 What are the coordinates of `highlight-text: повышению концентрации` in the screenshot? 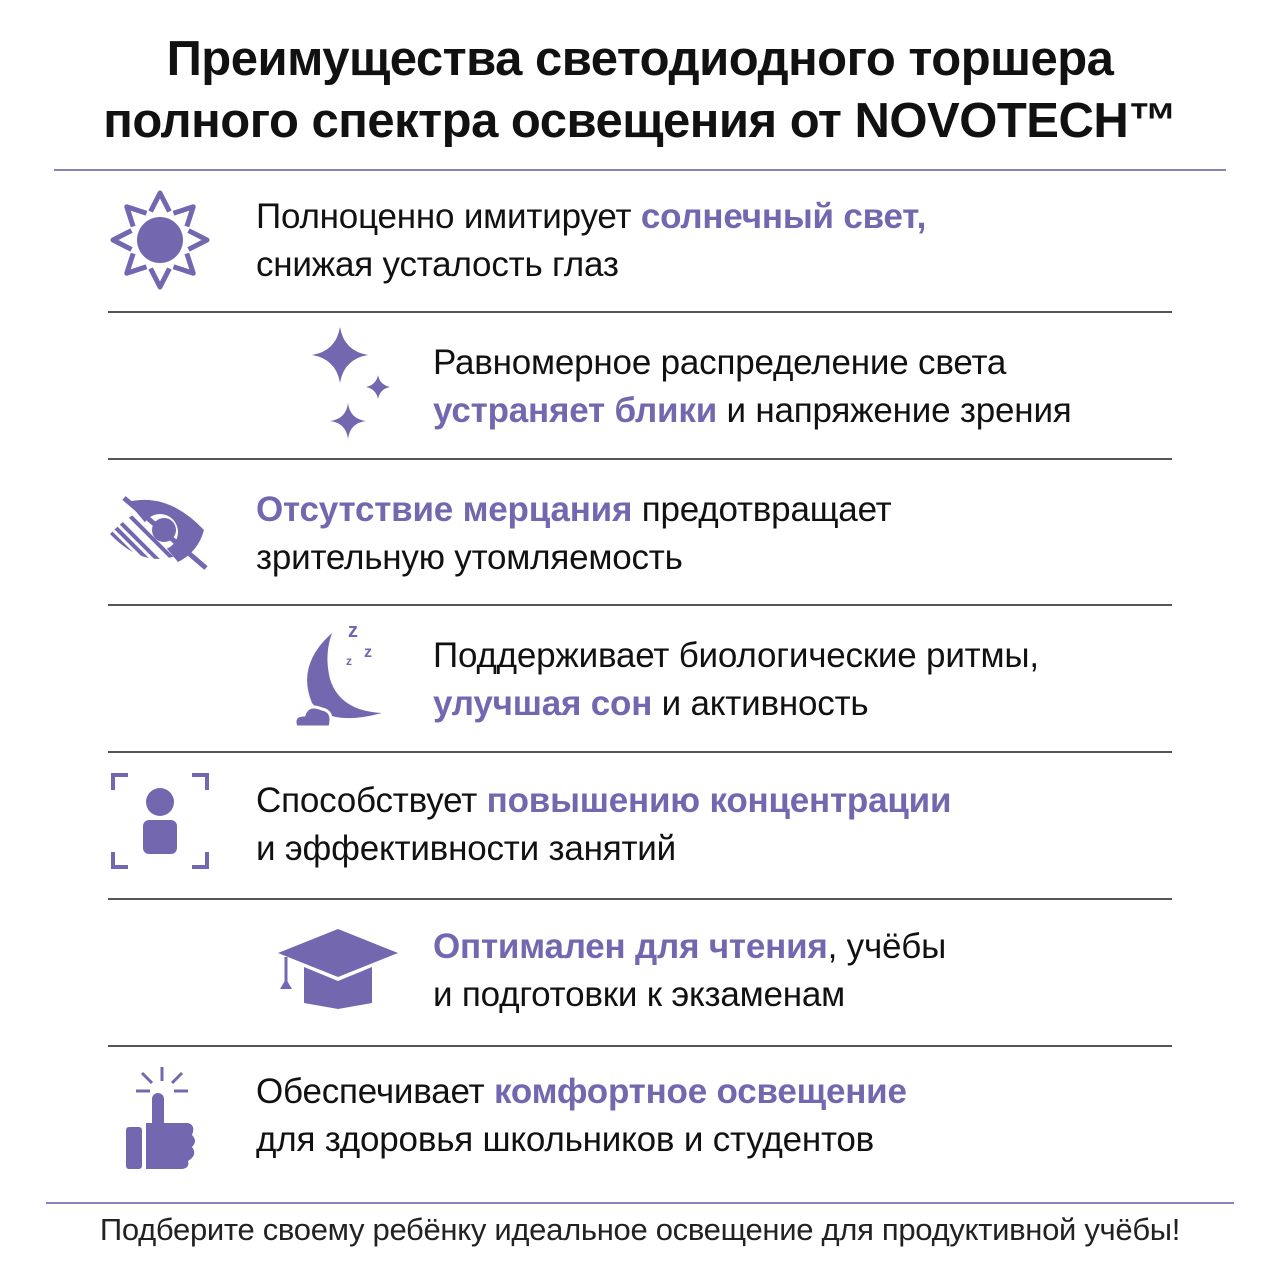 It's located at (719, 800).